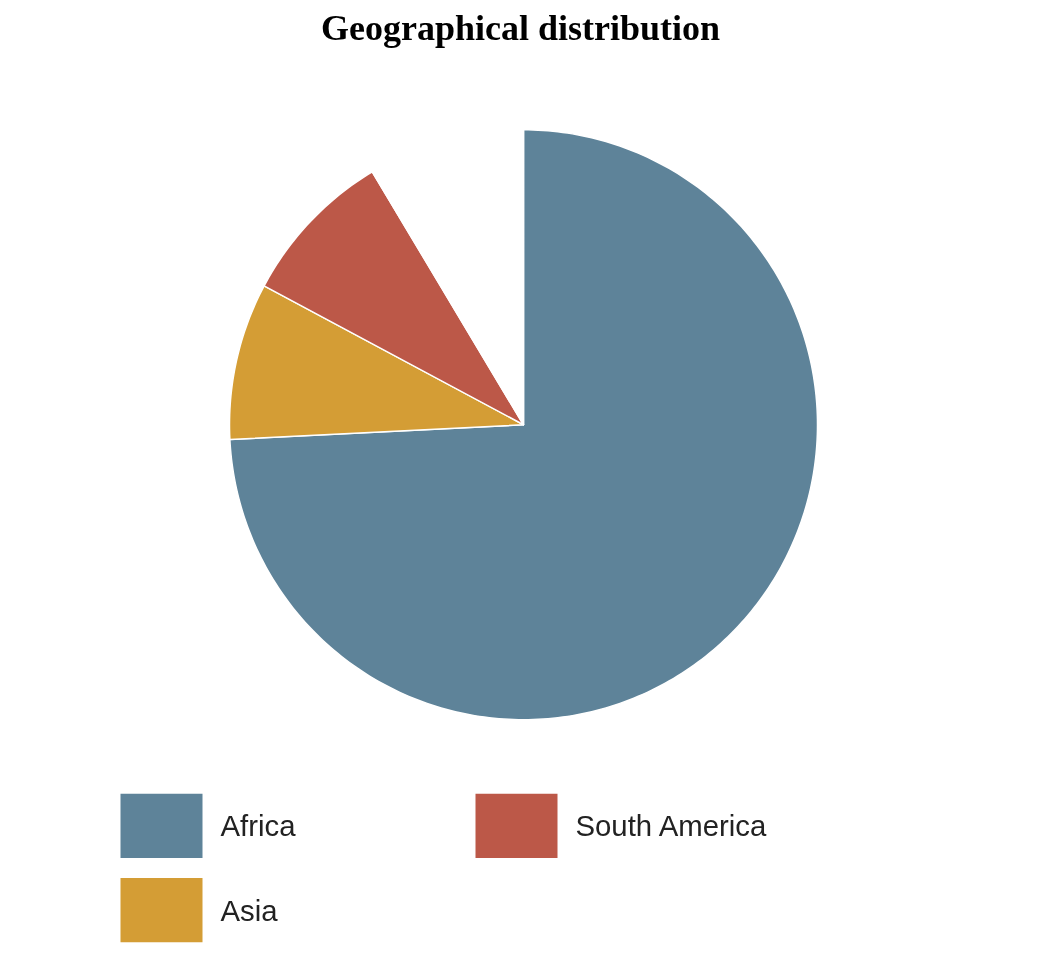 The image size is (1050, 975). What do you see at coordinates (520, 27) in the screenshot?
I see `chart-title: Geographical distribution` at bounding box center [520, 27].